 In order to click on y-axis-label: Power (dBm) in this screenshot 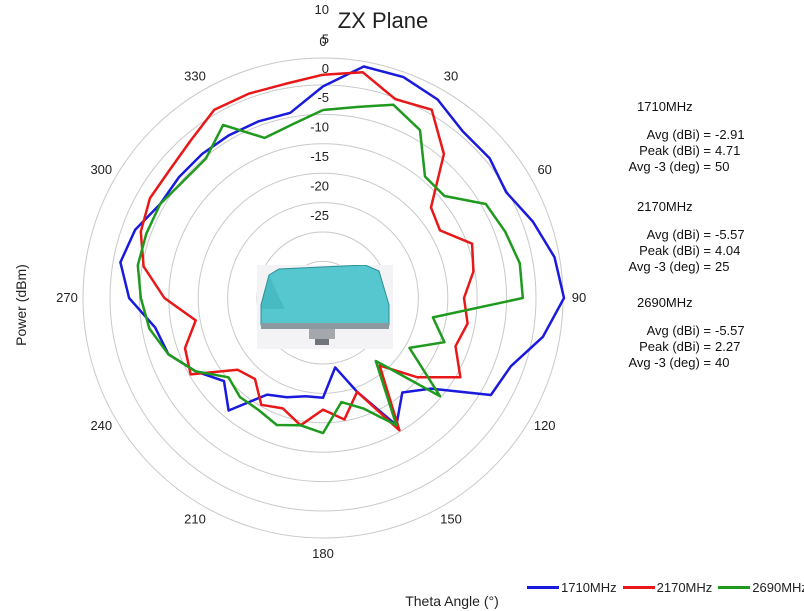, I will do `click(21, 305)`.